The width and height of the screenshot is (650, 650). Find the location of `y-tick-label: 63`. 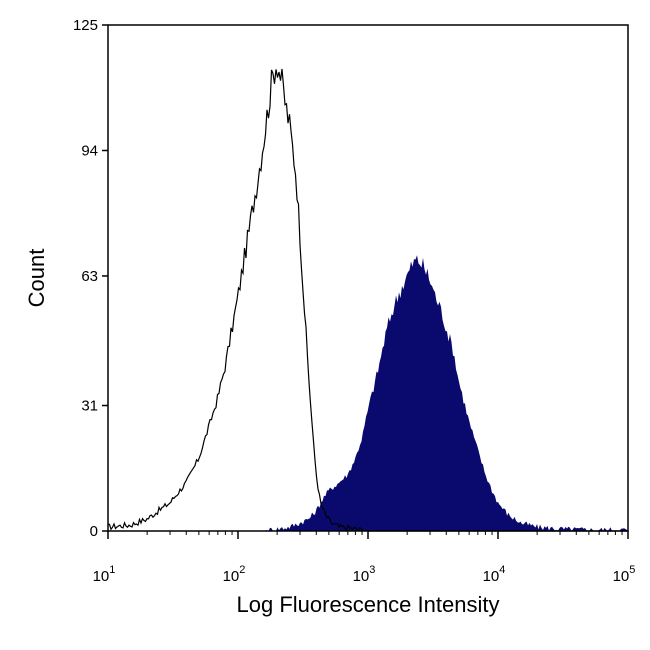

y-tick-label: 63 is located at coordinates (89, 276).